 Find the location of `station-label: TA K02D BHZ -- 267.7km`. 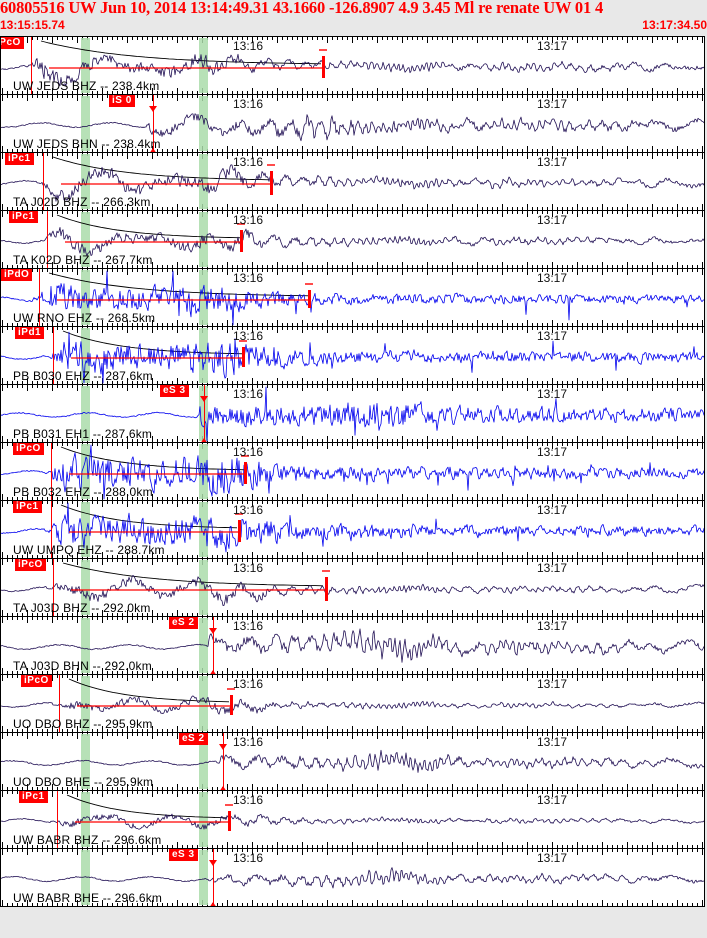

station-label: TA K02D BHZ -- 267.7km is located at coordinates (83, 260).